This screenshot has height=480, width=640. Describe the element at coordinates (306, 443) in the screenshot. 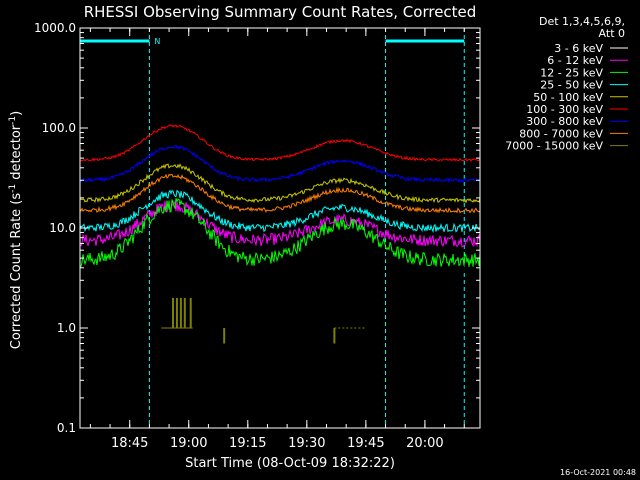

I see `x-tick-label: 19:30` at that location.